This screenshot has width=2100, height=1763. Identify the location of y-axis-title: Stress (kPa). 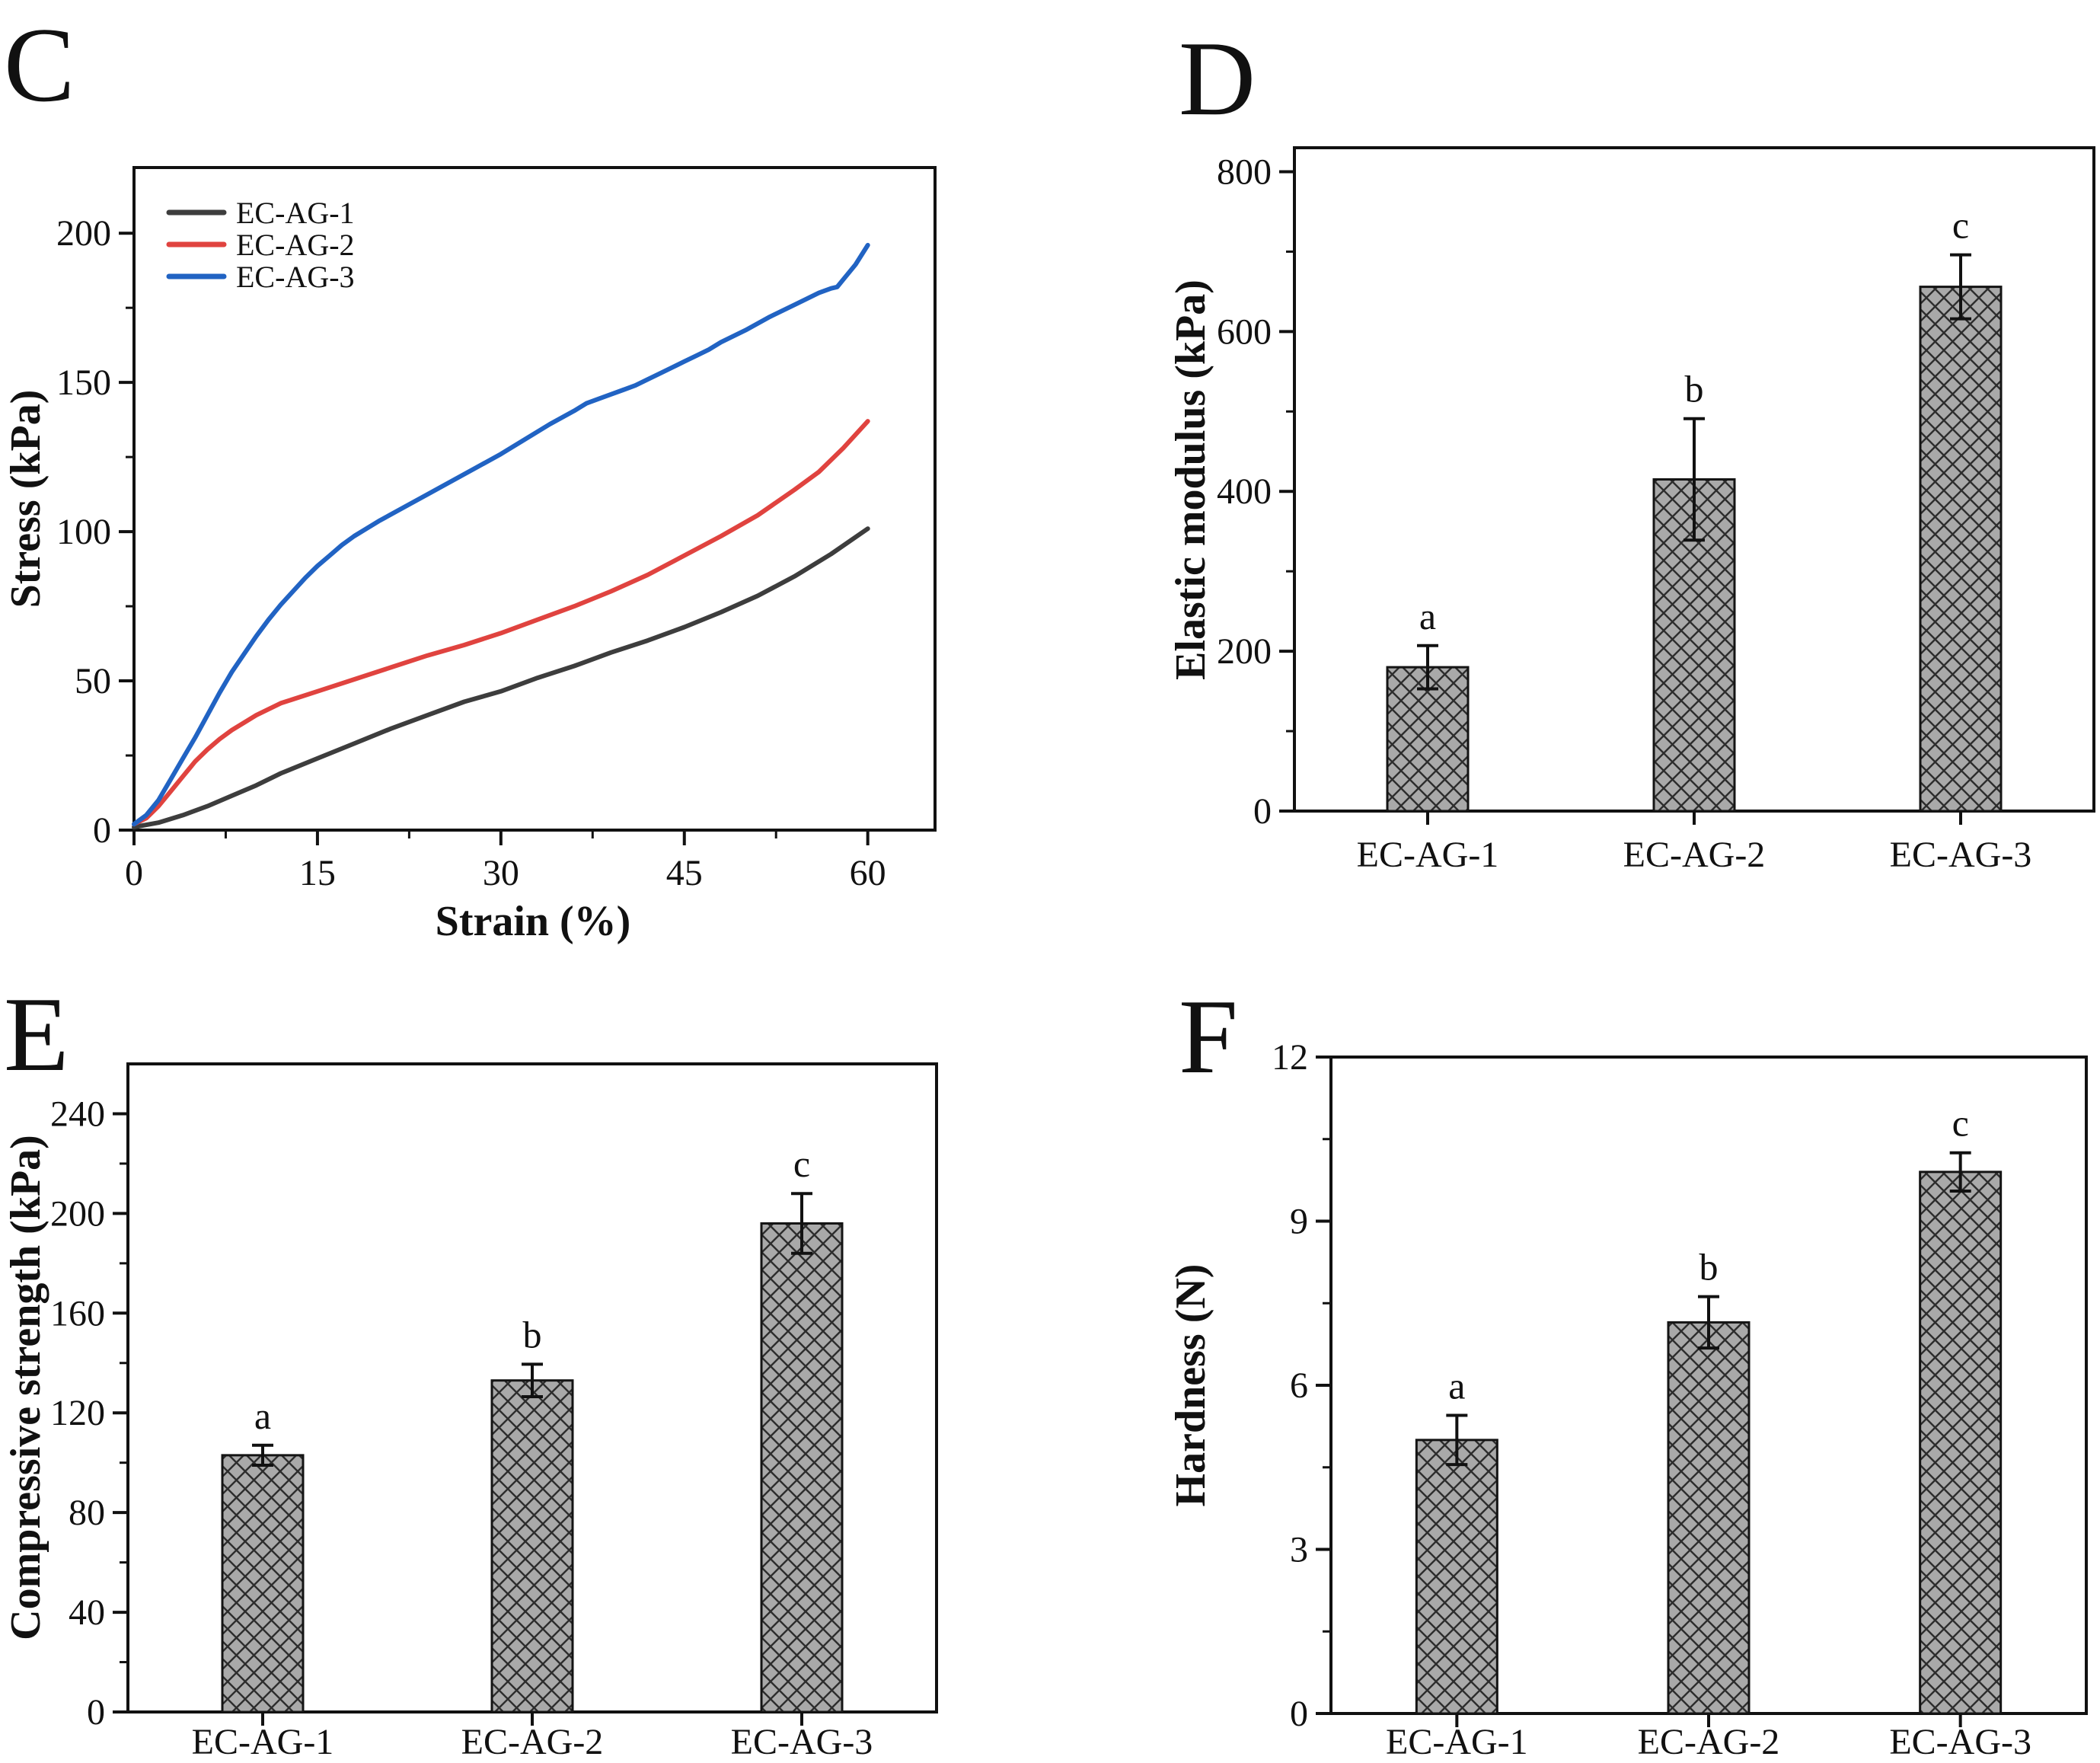
(25, 499).